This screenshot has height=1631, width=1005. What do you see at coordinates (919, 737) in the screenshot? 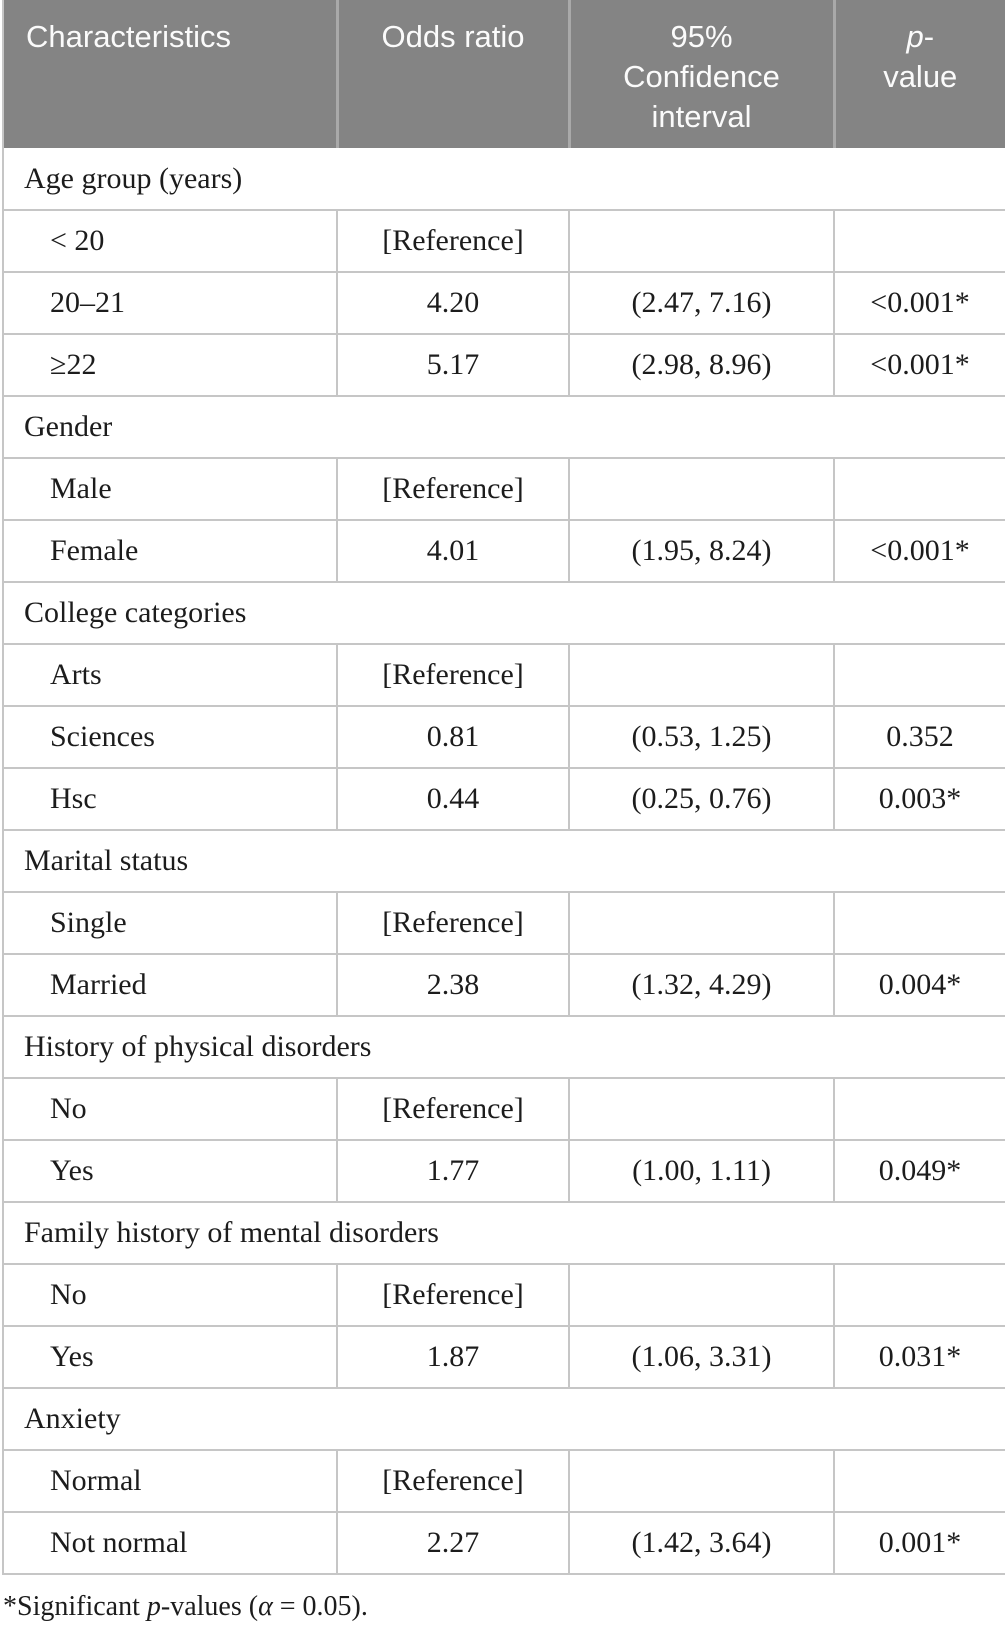
I see `p-value-cell: 0.352` at bounding box center [919, 737].